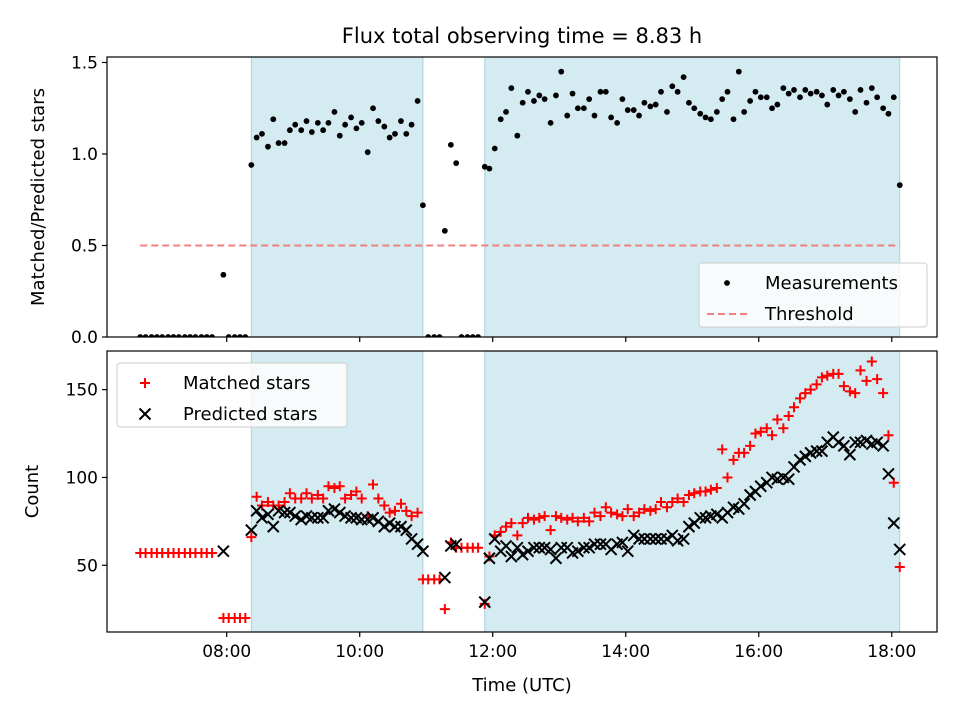 The width and height of the screenshot is (960, 720). Describe the element at coordinates (84, 338) in the screenshot. I see `y-tick-label: 0.0` at that location.